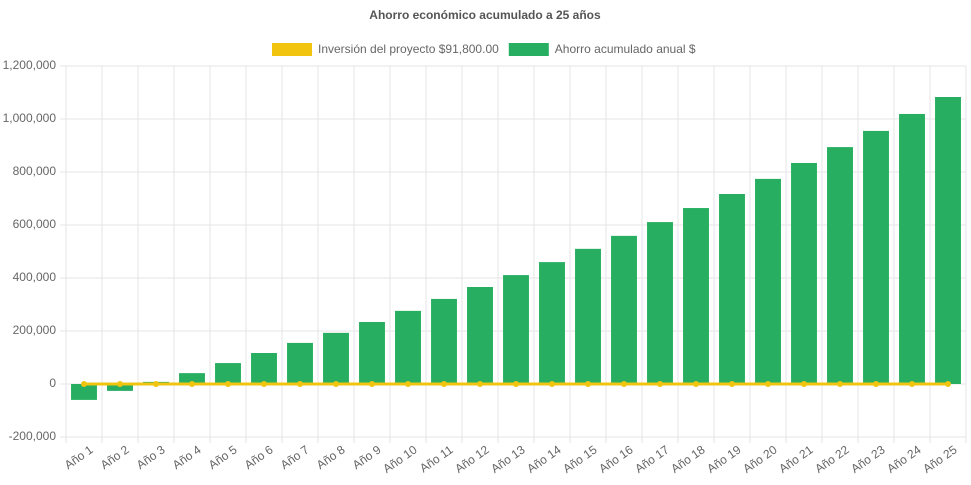  What do you see at coordinates (33, 436) in the screenshot?
I see `y-tick-label: -200,000` at bounding box center [33, 436].